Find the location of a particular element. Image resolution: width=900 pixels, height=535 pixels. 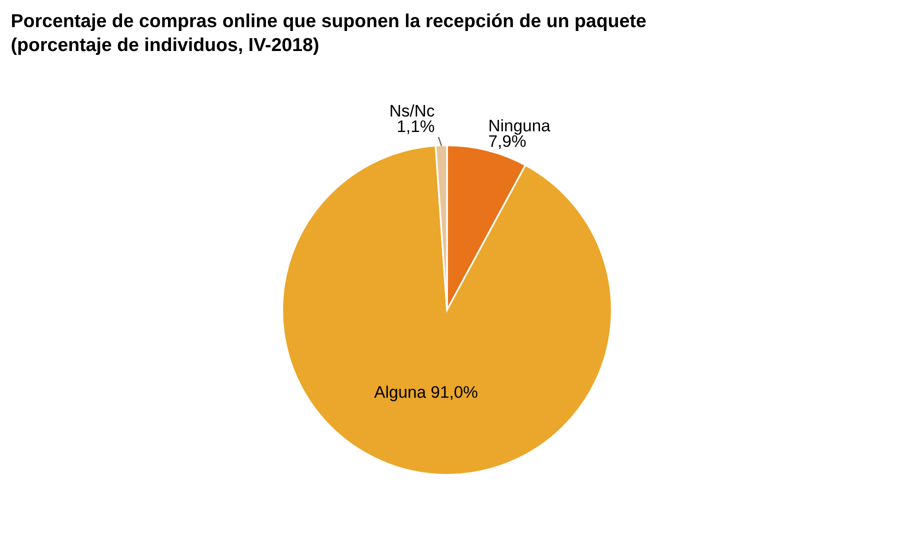

slice-label: Alguna 91,0% is located at coordinates (426, 394).